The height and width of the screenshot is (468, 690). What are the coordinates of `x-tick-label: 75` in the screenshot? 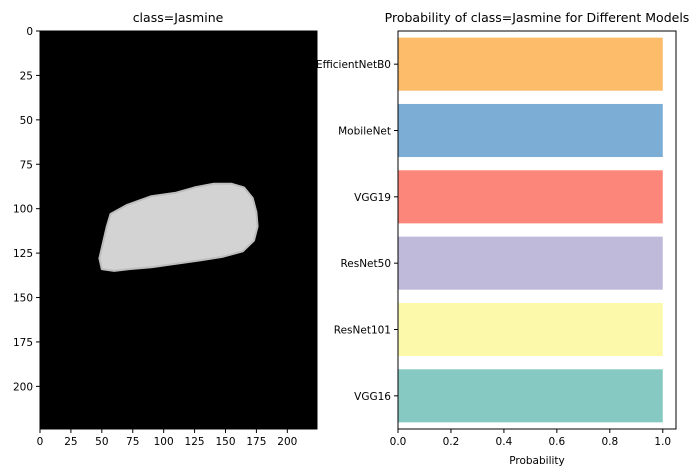 It's located at (132, 442).